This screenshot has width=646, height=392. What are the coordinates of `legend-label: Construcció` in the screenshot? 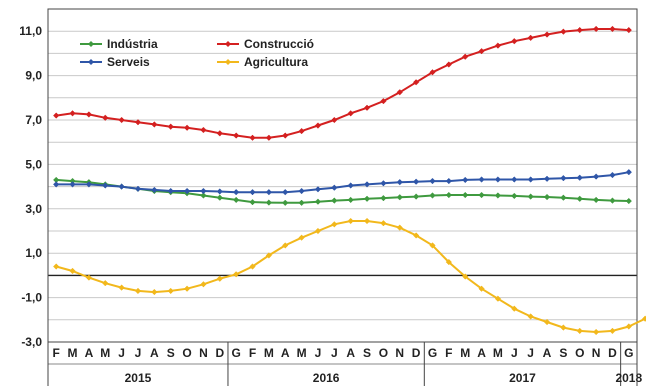 It's located at (279, 44).